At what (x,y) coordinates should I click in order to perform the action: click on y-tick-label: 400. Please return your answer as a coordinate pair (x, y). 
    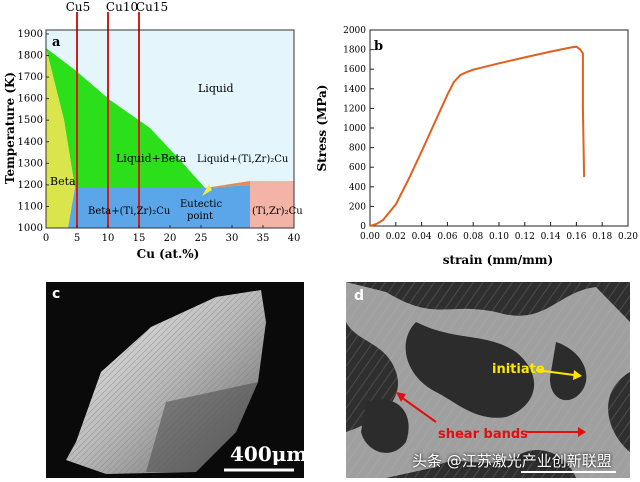
    Looking at the image, I should click on (357, 188).